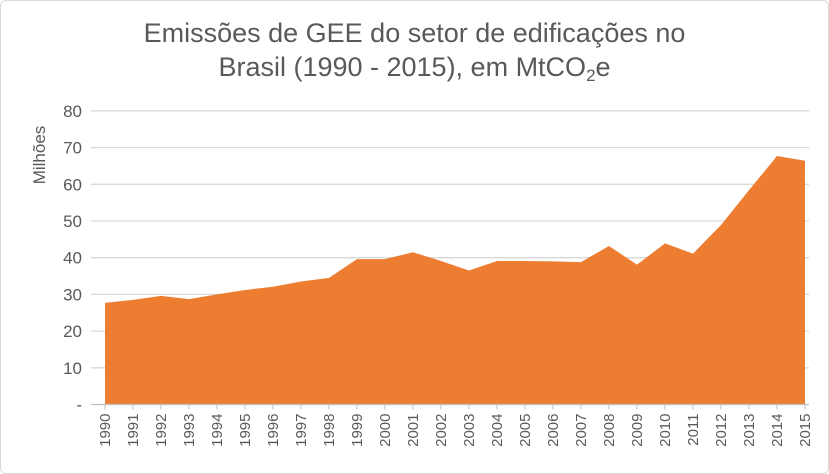  What do you see at coordinates (329, 430) in the screenshot?
I see `x-tick-label: 1998` at bounding box center [329, 430].